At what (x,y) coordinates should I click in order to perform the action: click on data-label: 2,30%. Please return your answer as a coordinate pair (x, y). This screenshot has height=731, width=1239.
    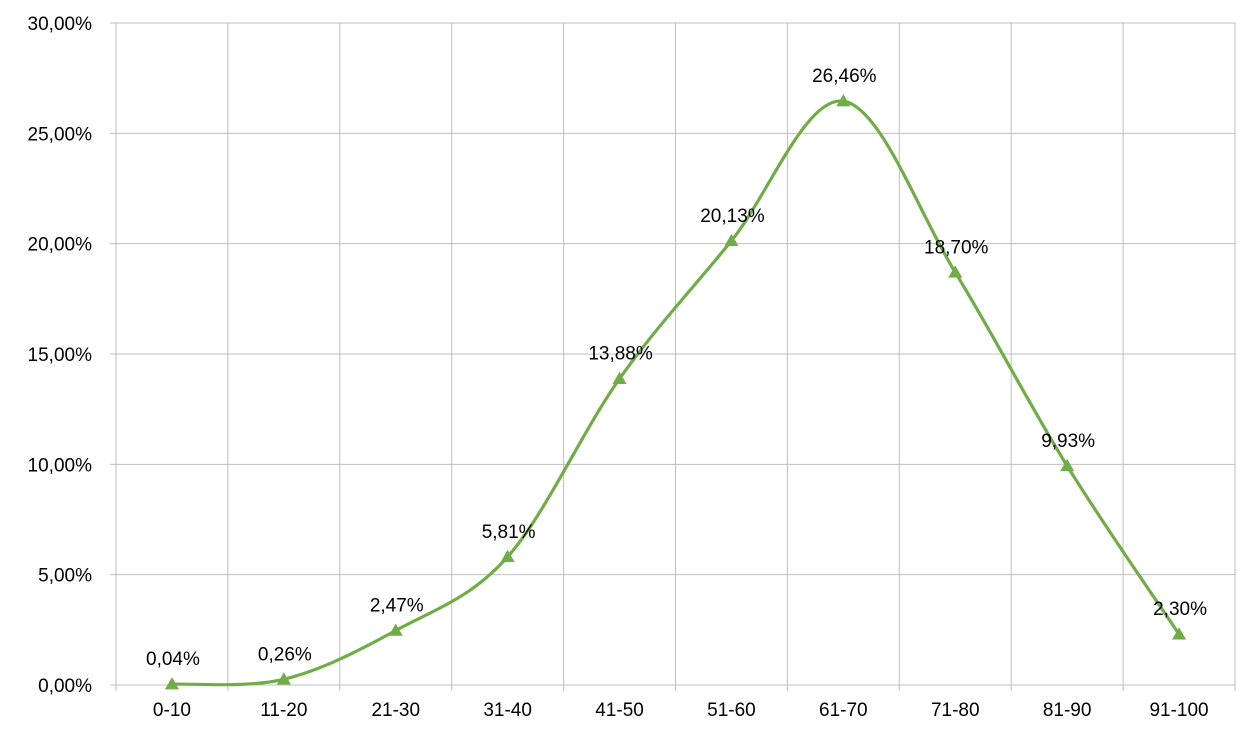
    Looking at the image, I should click on (1180, 609).